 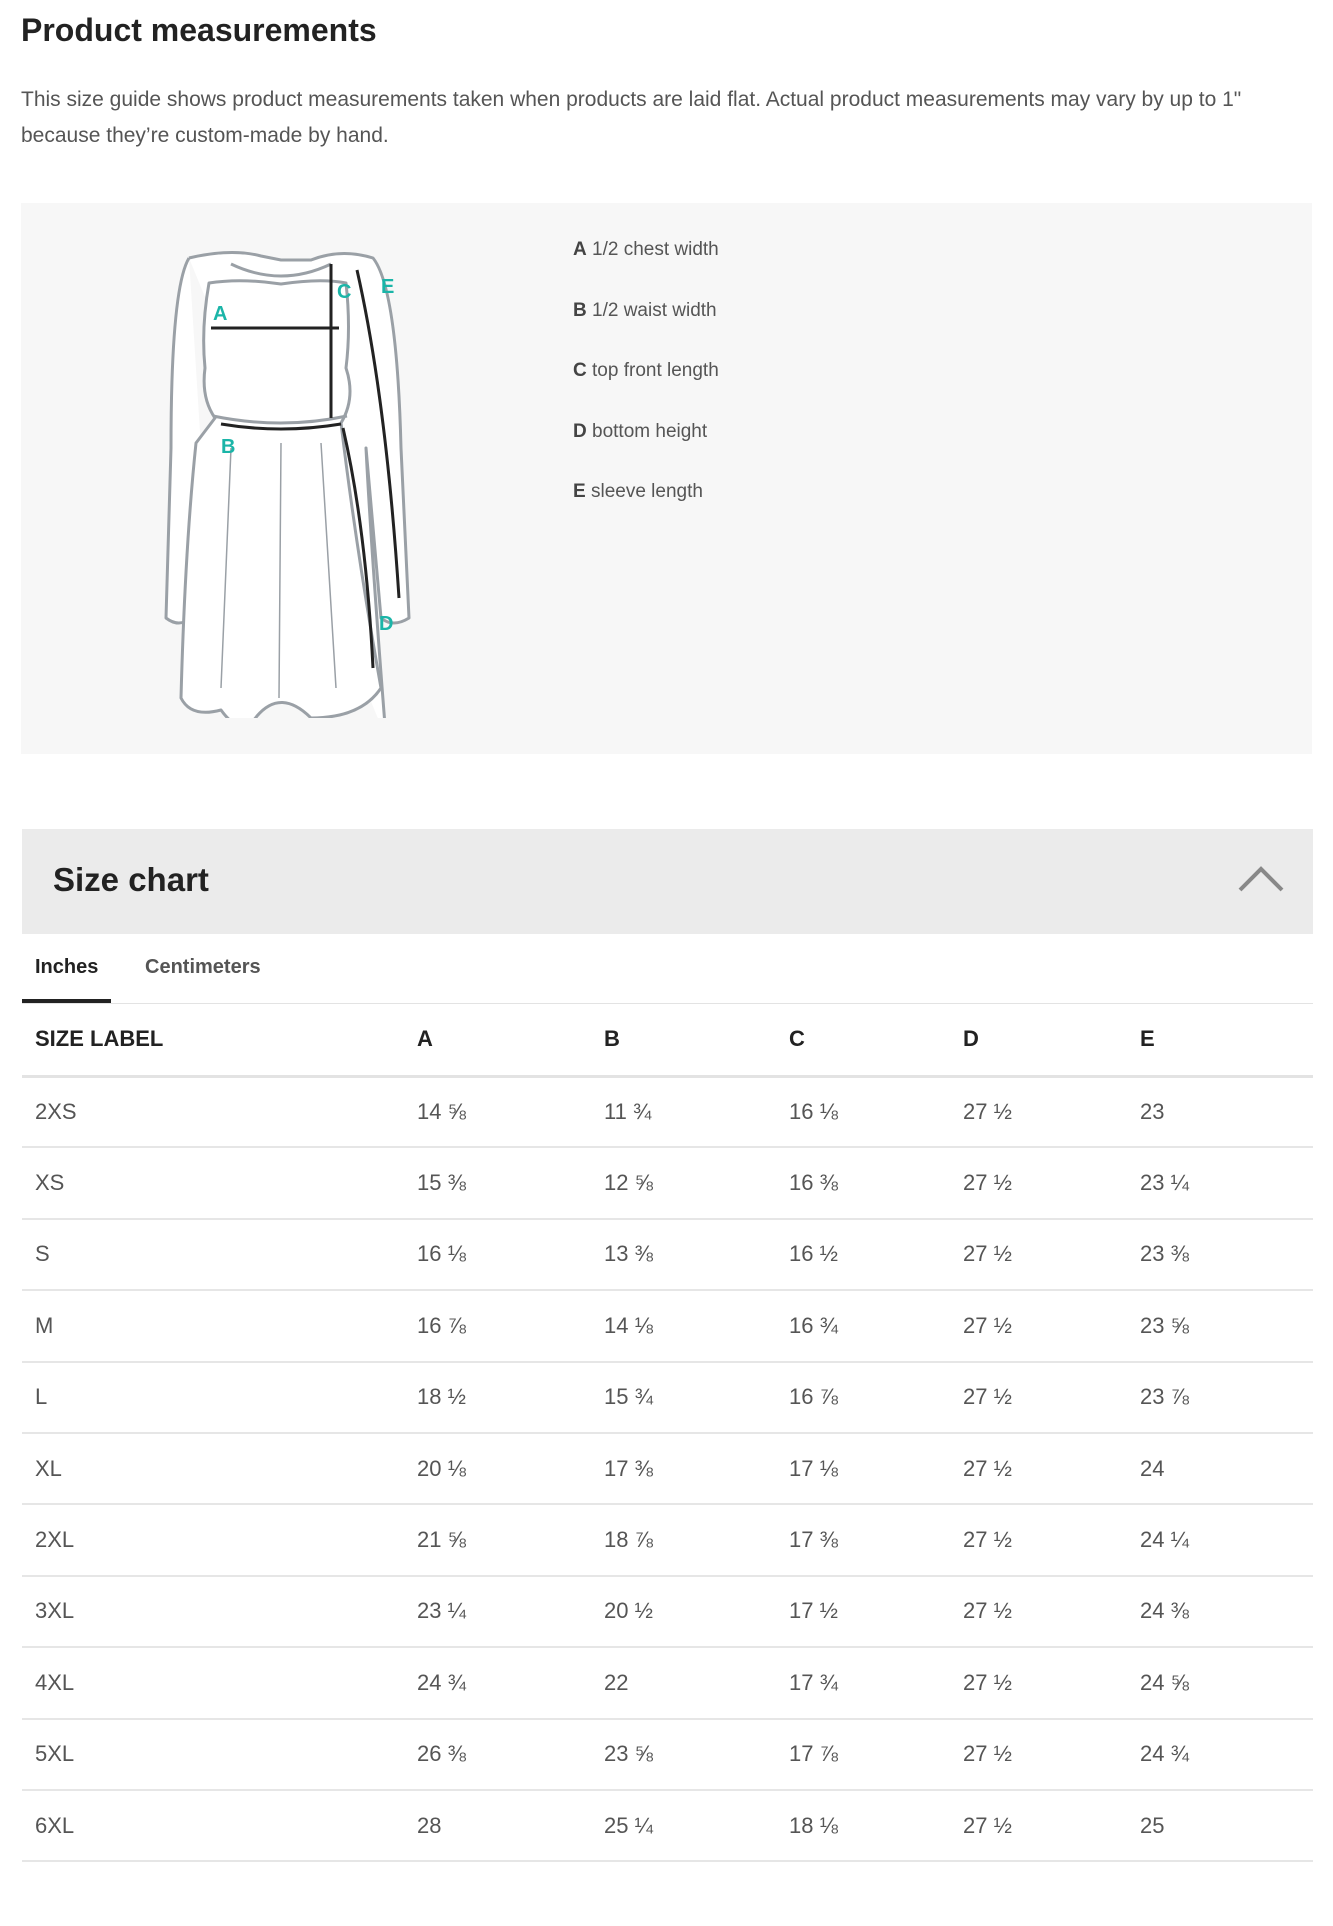 I want to click on measurement-cell: 16 ⅜, so click(x=863, y=1183).